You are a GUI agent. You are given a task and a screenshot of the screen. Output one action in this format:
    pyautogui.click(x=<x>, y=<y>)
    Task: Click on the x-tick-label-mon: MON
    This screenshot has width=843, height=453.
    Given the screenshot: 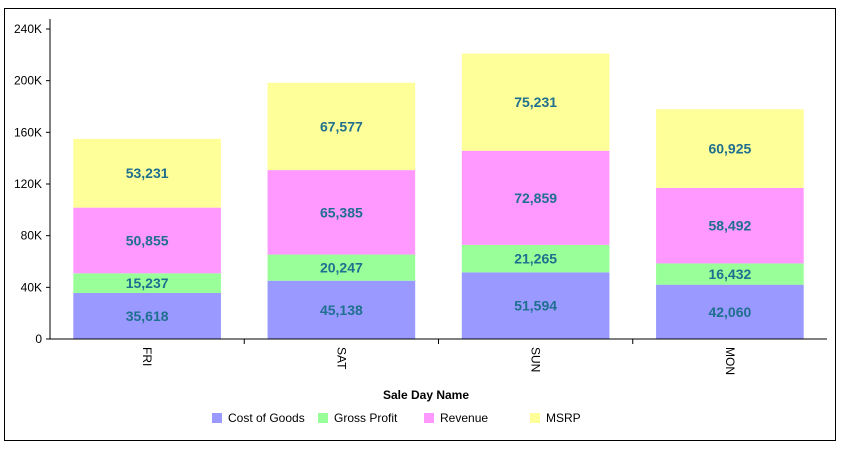 What is the action you would take?
    pyautogui.click(x=730, y=361)
    